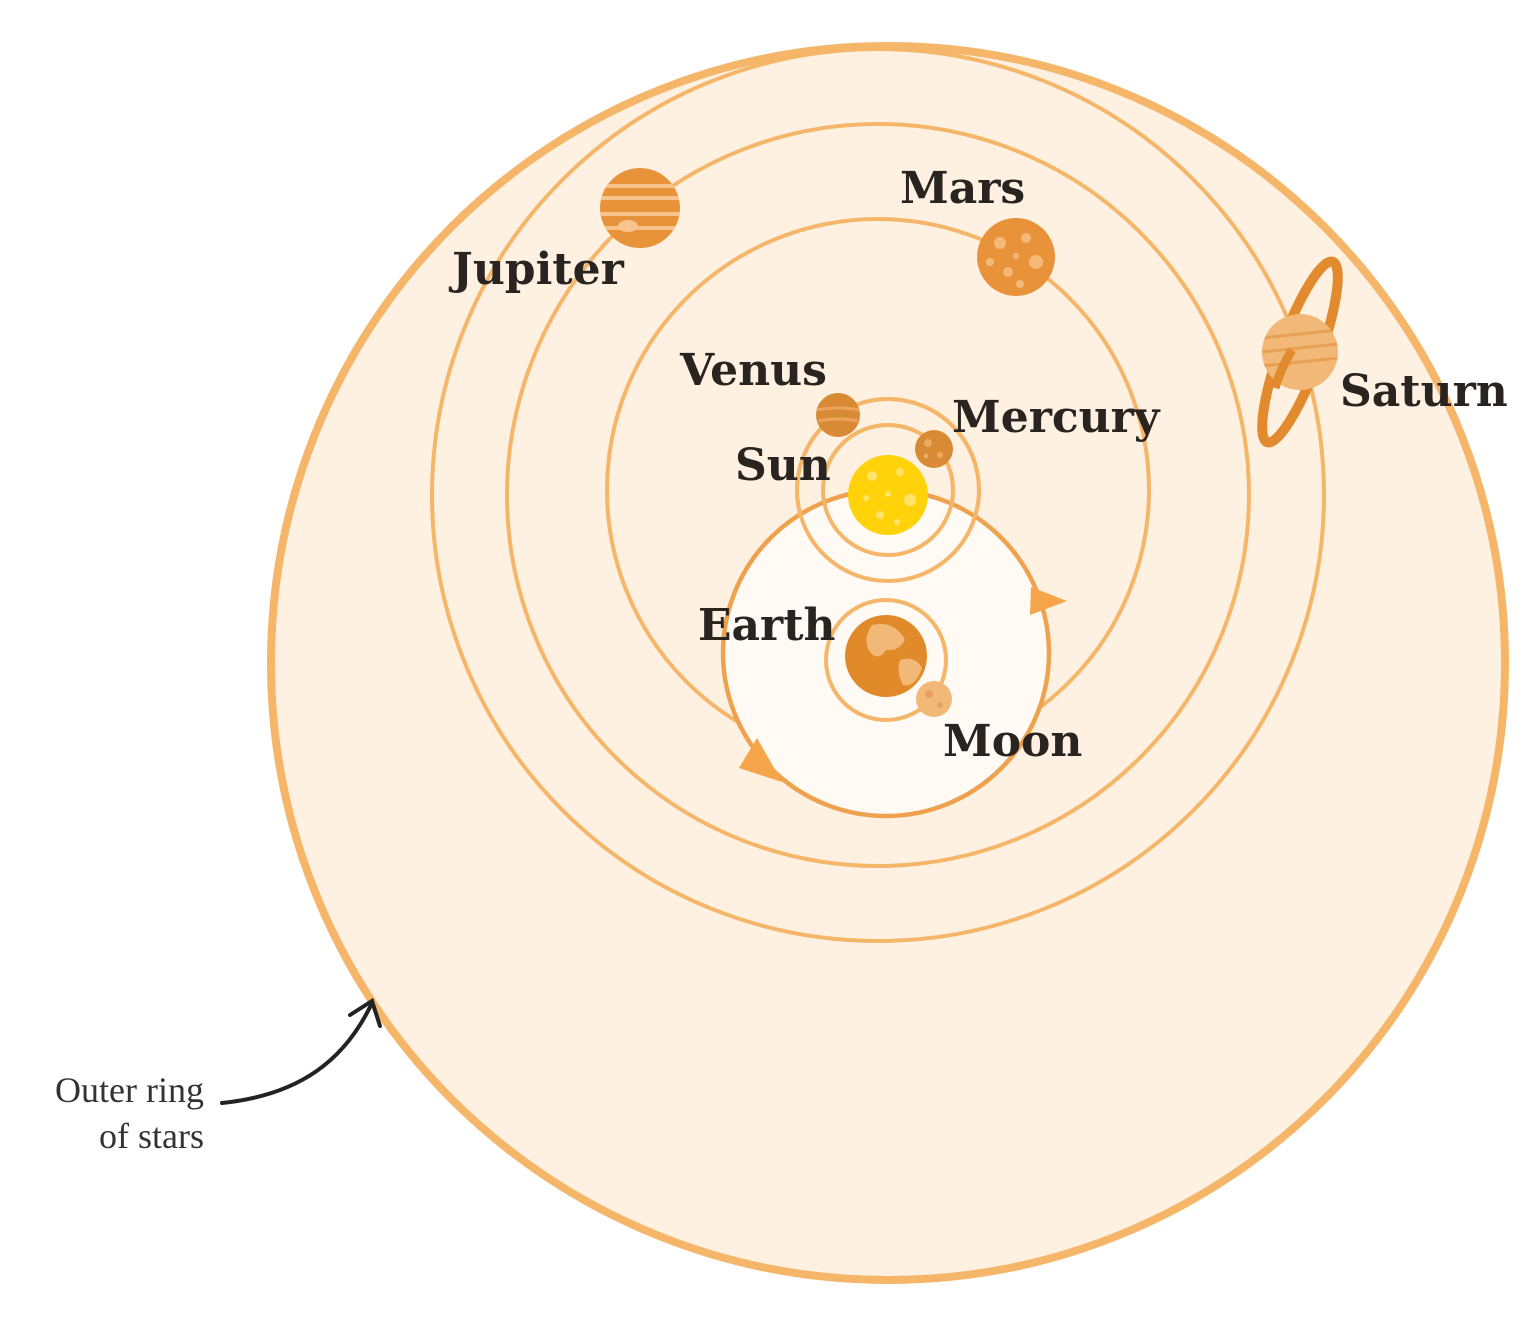 The image size is (1536, 1329). Describe the element at coordinates (1048, 601) in the screenshot. I see `direction-arrow-right` at that location.